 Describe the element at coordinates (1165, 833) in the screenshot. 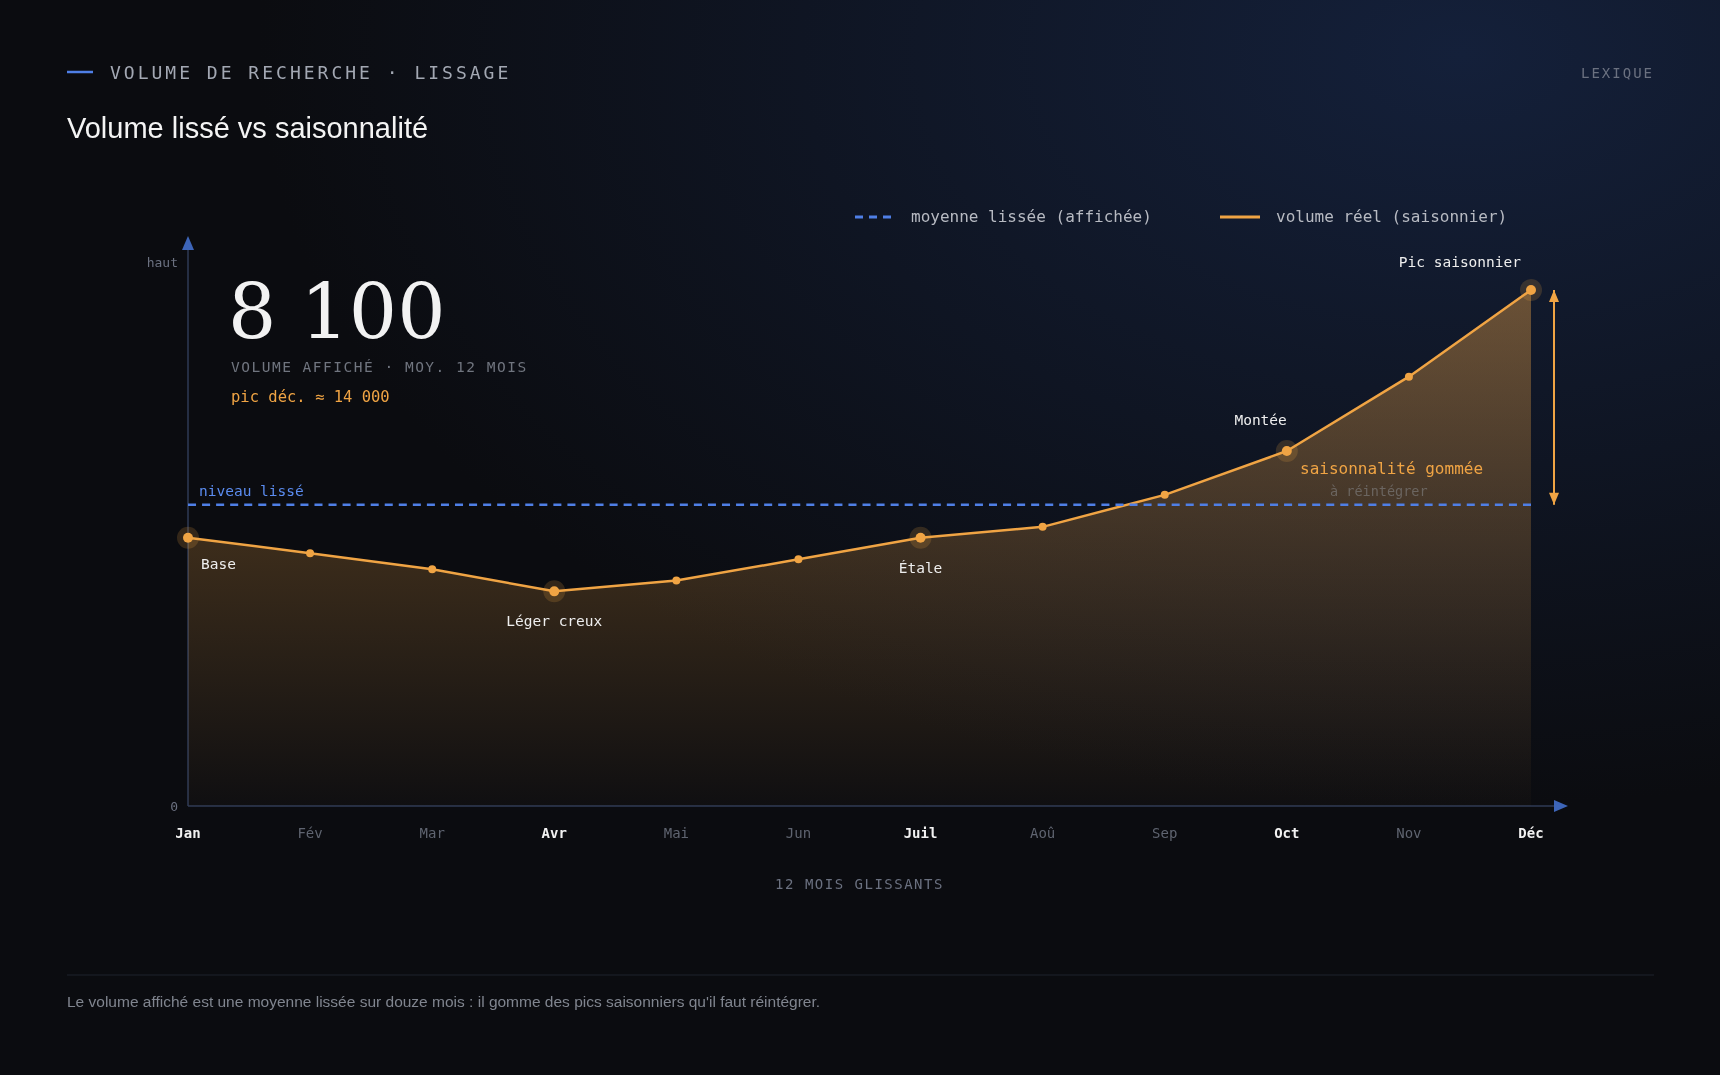

I see `x-tick-label: Sep` at that location.